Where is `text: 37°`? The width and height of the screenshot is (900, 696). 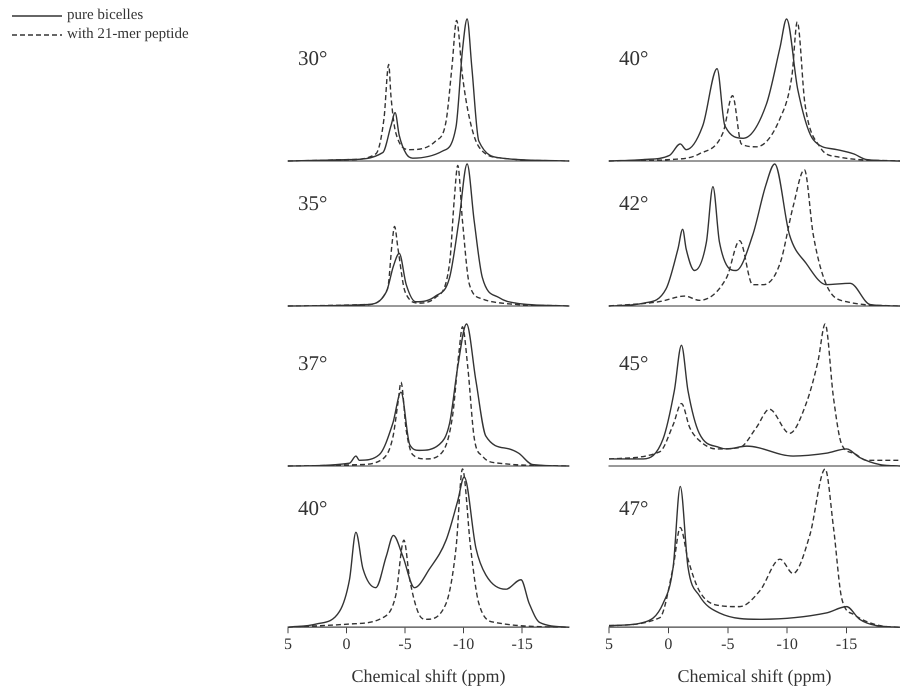
text: 37° is located at coordinates (313, 363).